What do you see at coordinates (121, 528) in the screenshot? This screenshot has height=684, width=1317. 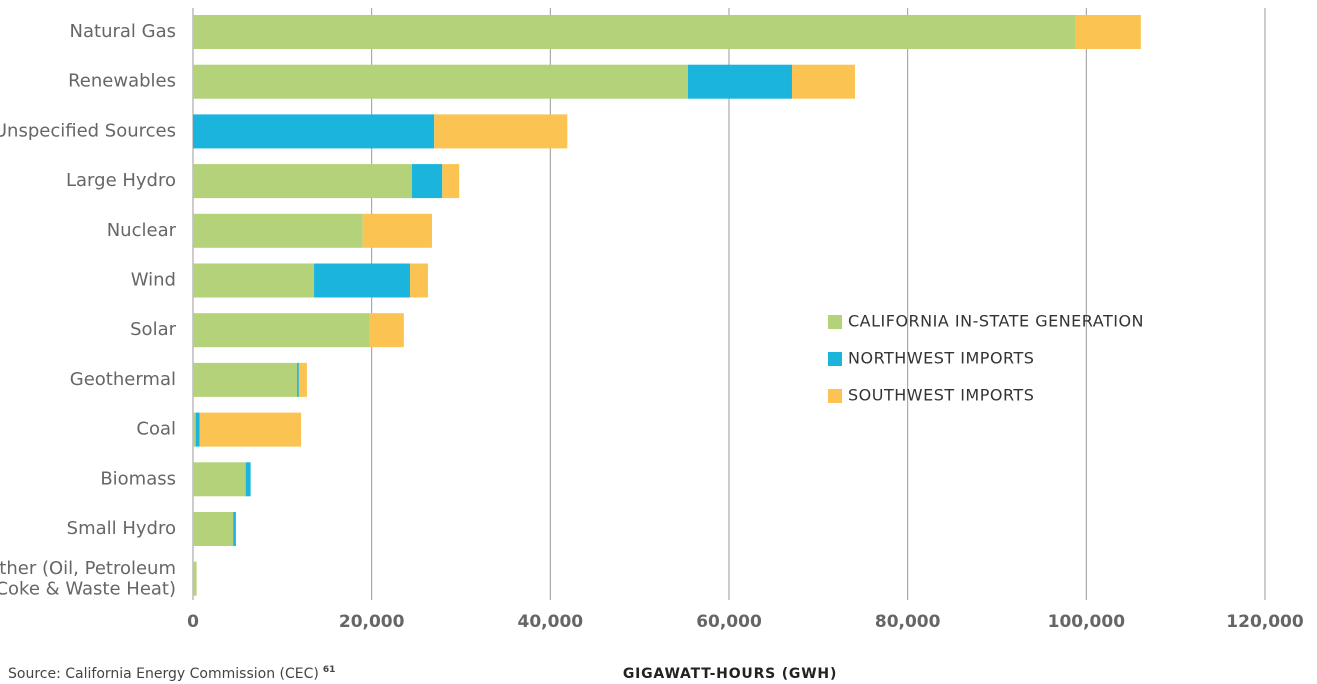 I see `y-tick-label: Small Hydro` at bounding box center [121, 528].